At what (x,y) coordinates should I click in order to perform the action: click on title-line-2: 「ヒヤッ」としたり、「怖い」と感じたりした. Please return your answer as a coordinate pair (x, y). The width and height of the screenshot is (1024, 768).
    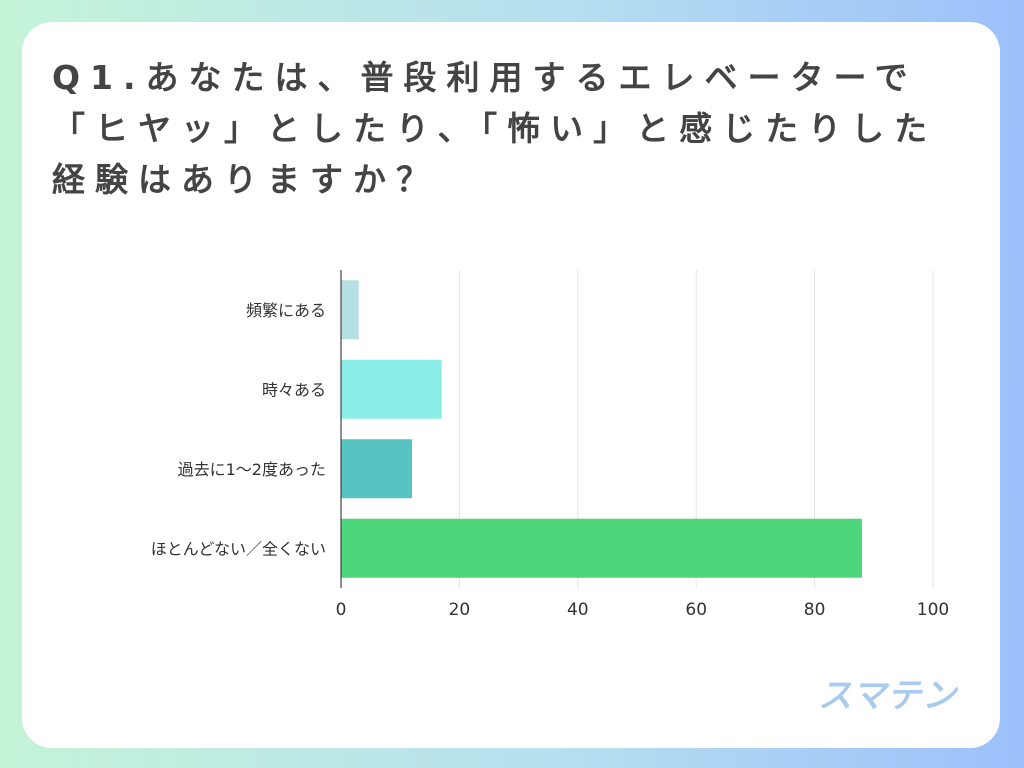
    Looking at the image, I should click on (495, 128).